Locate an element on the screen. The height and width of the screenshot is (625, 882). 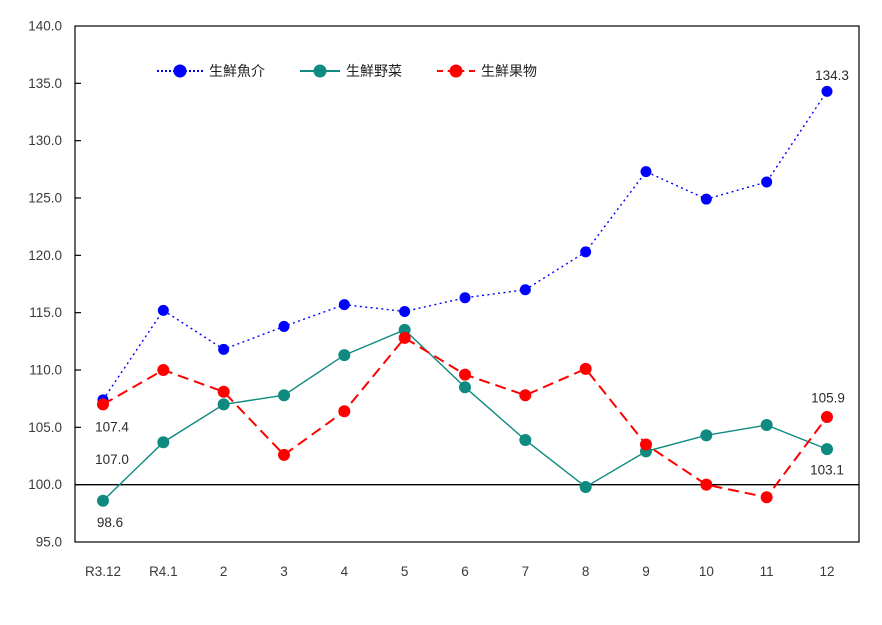
x-axis-label: 3 is located at coordinates (284, 571).